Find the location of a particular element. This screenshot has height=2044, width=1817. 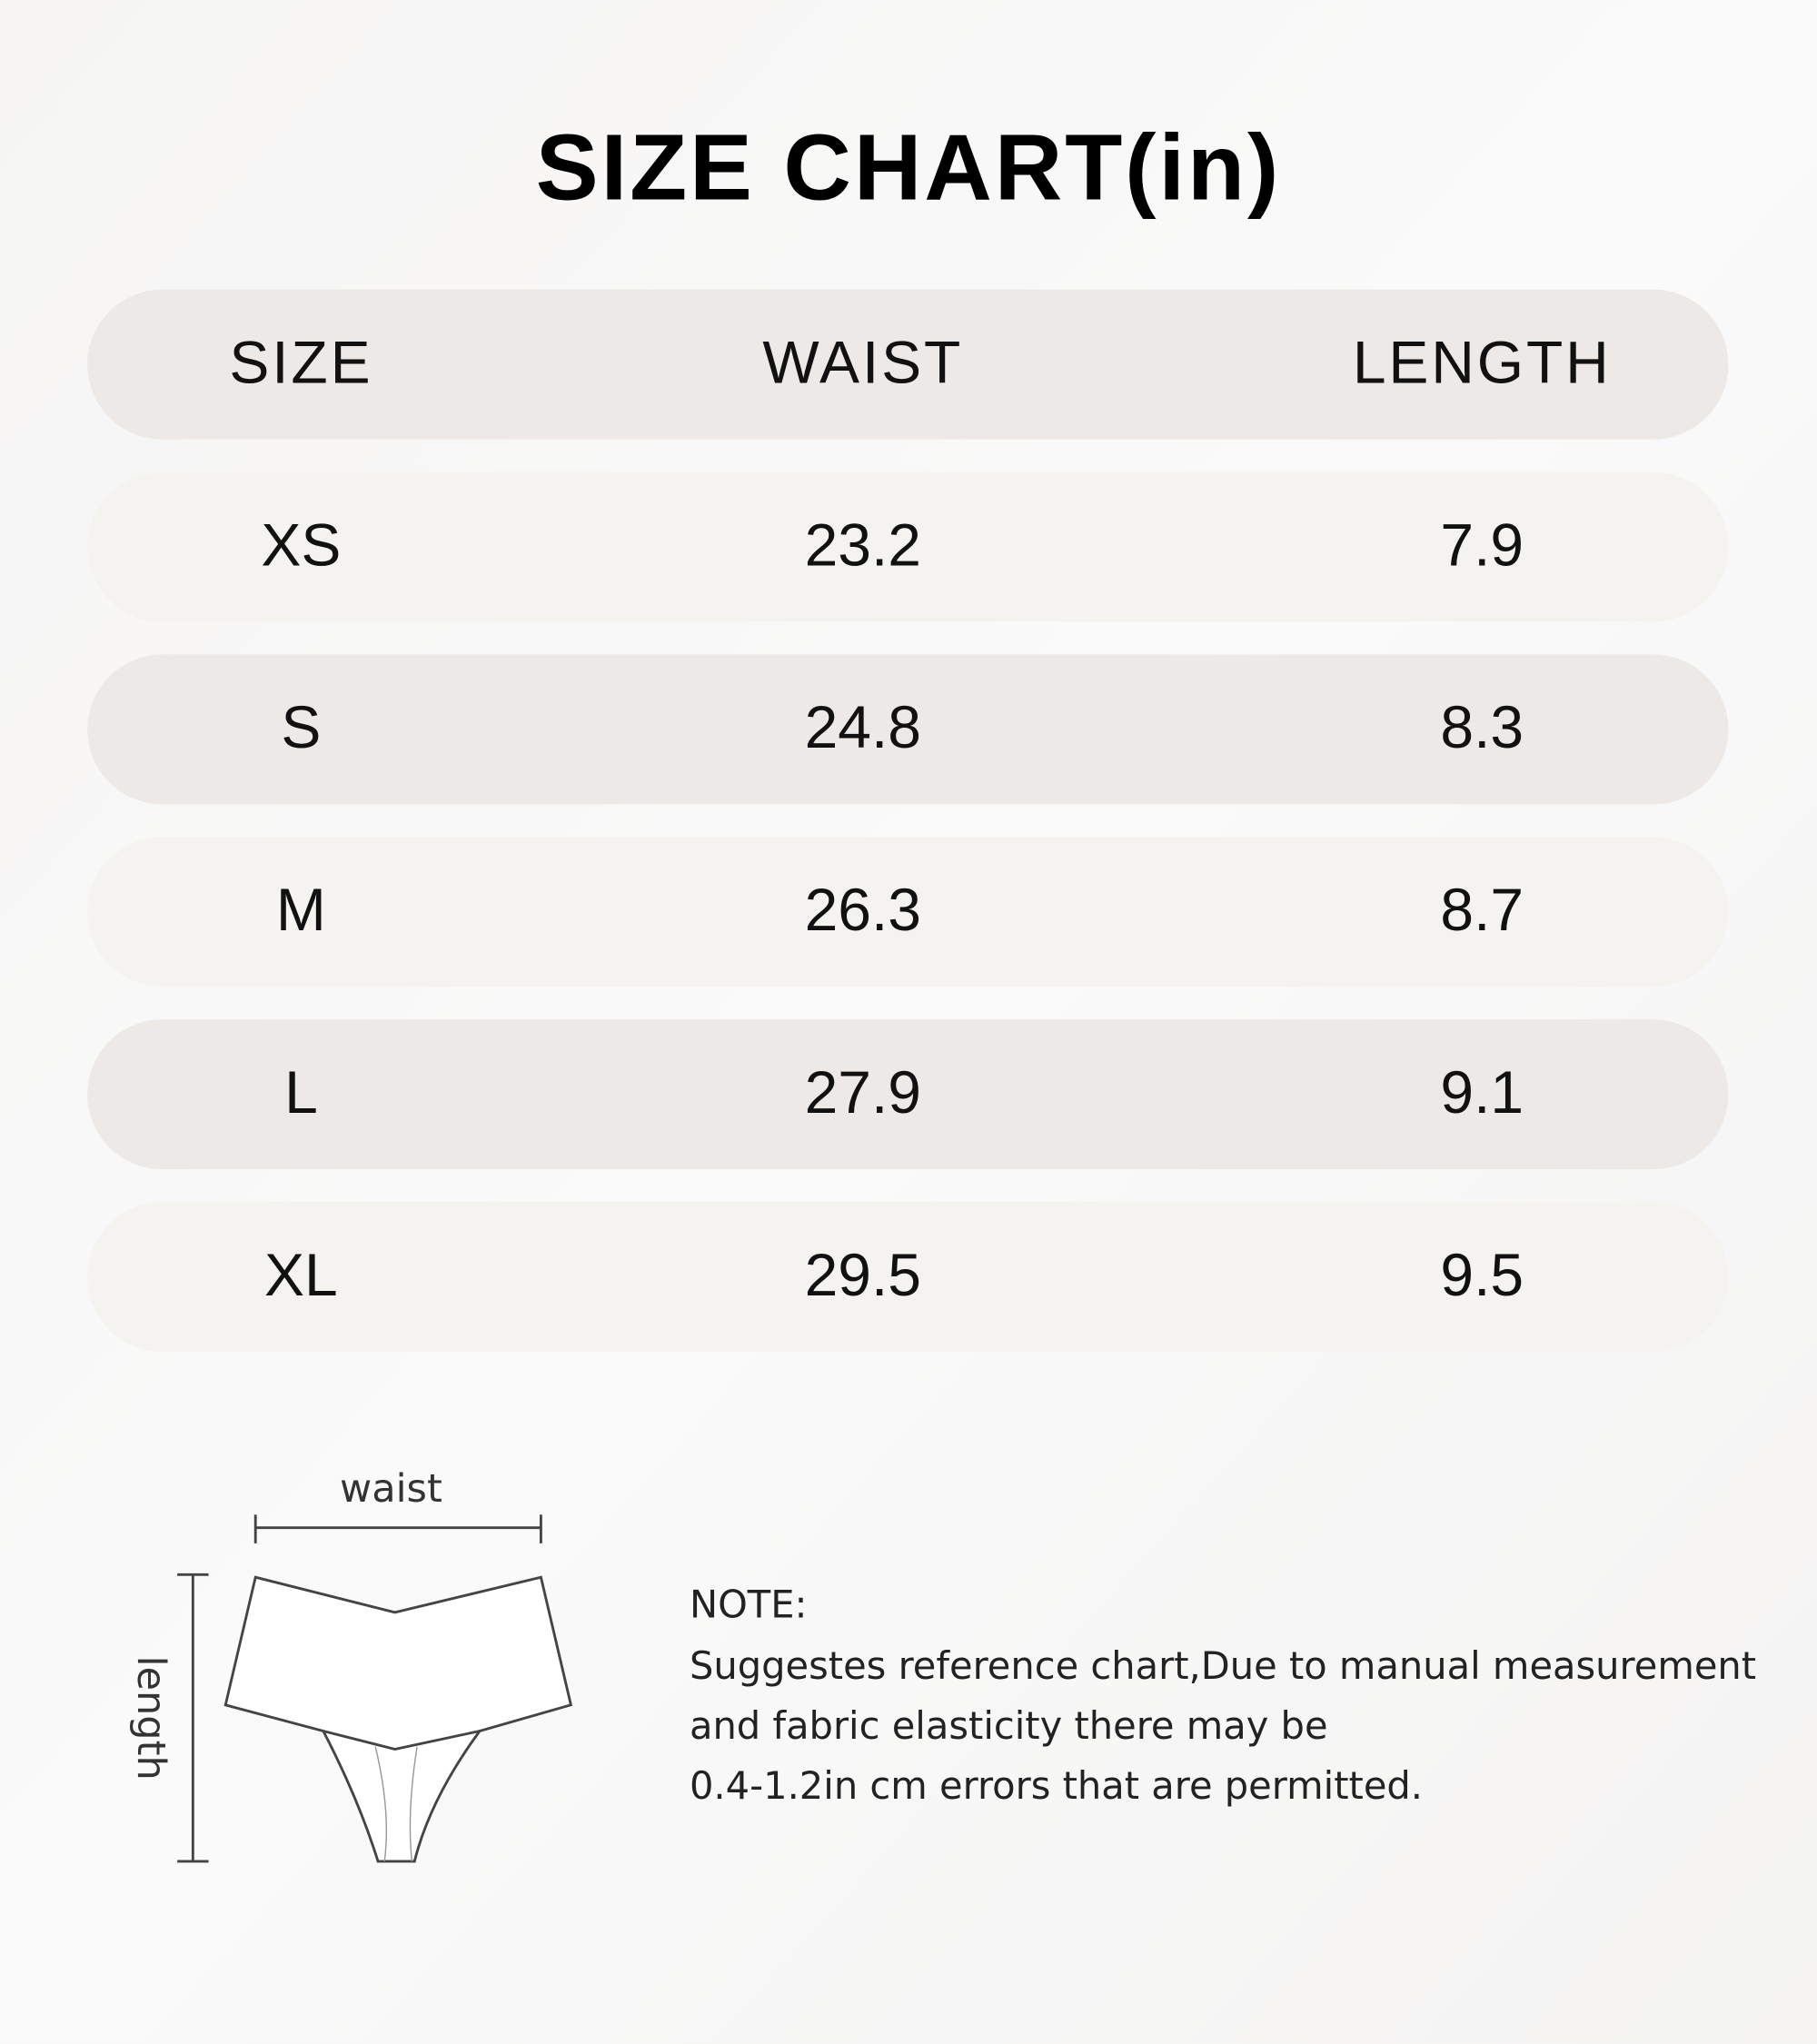

table-cell: 29.5 is located at coordinates (863, 1275).